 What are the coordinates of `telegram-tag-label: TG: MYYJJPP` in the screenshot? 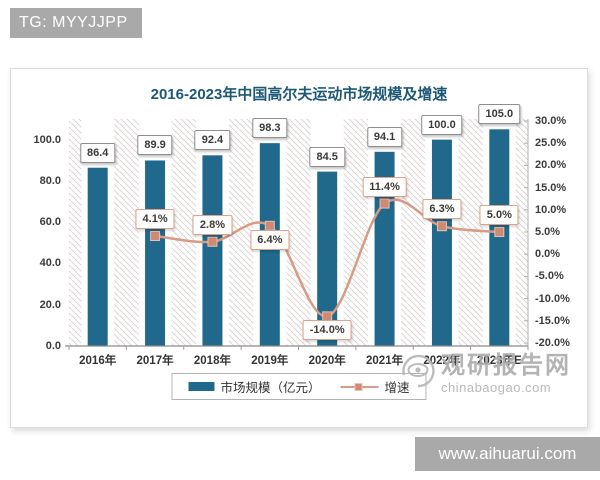 It's located at (73, 22).